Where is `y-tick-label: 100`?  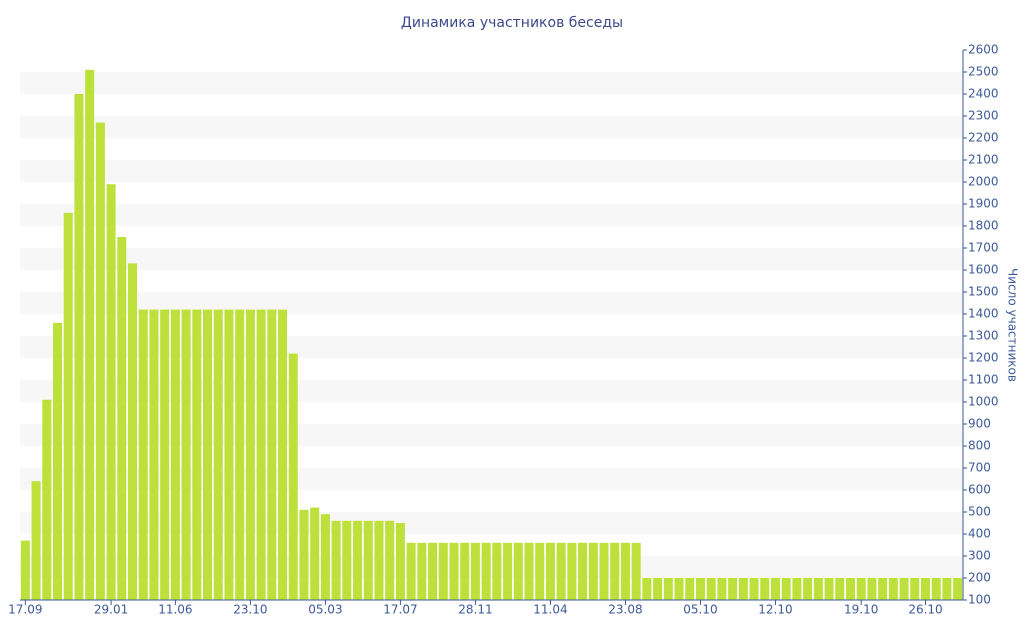
y-tick-label: 100 is located at coordinates (979, 600).